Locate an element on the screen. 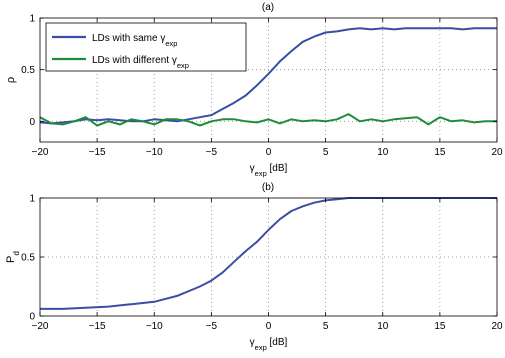  panel-a-xtick-label: 20 is located at coordinates (497, 152).